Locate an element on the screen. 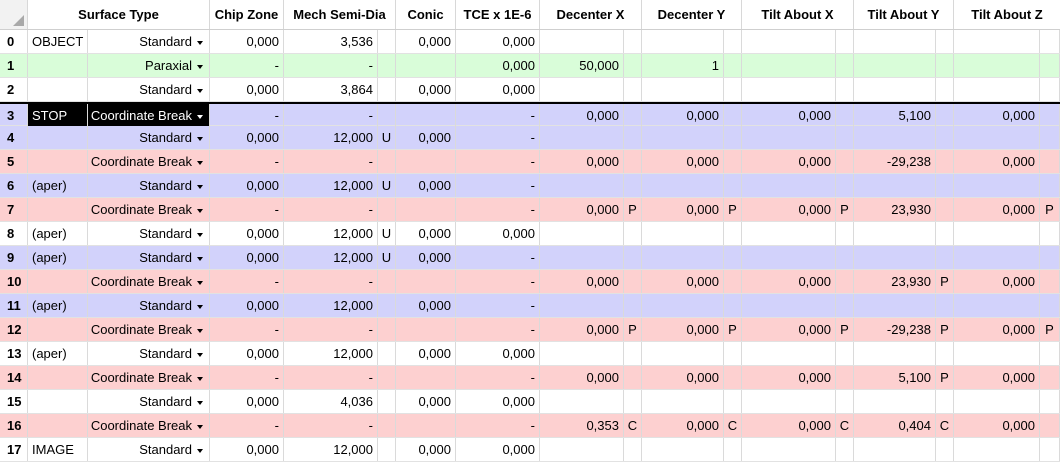 The image size is (1060, 462). mech-semi-dia-cell: 12,000 is located at coordinates (331, 449).